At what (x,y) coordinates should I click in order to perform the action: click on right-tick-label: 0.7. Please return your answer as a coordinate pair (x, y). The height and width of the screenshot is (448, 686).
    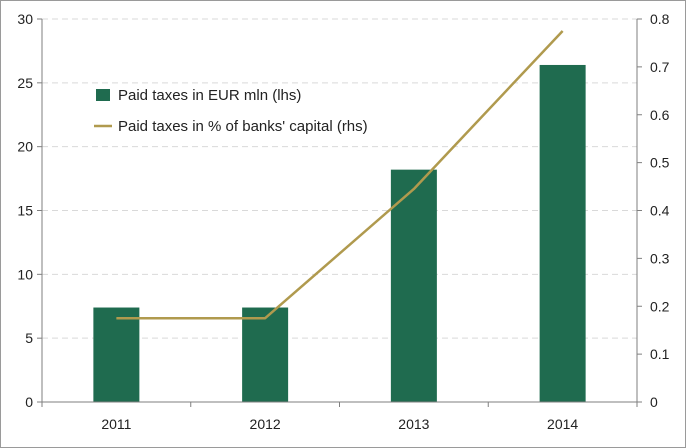
    Looking at the image, I should click on (660, 67).